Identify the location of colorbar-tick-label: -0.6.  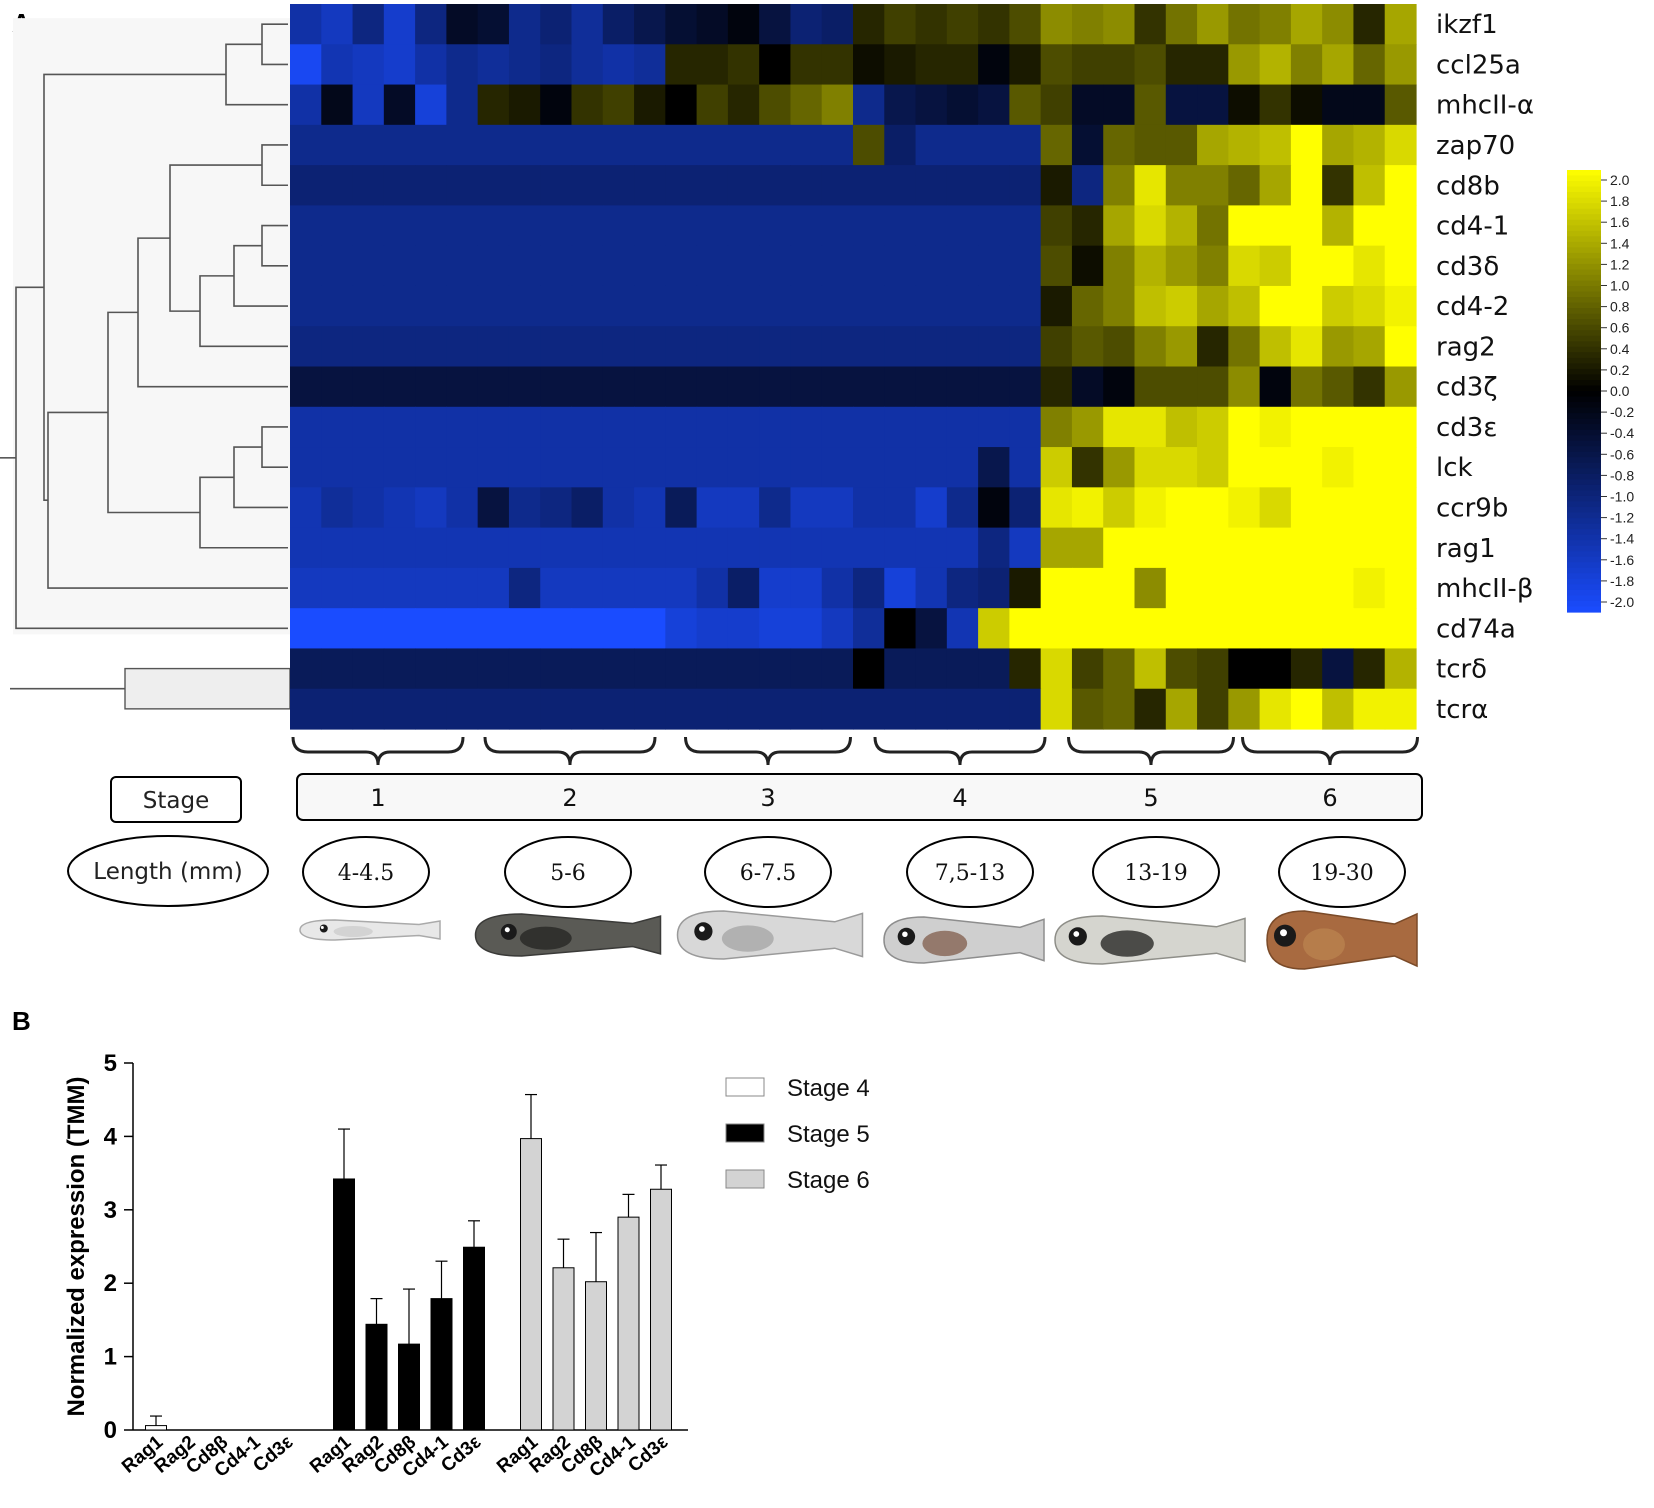
(1622, 454).